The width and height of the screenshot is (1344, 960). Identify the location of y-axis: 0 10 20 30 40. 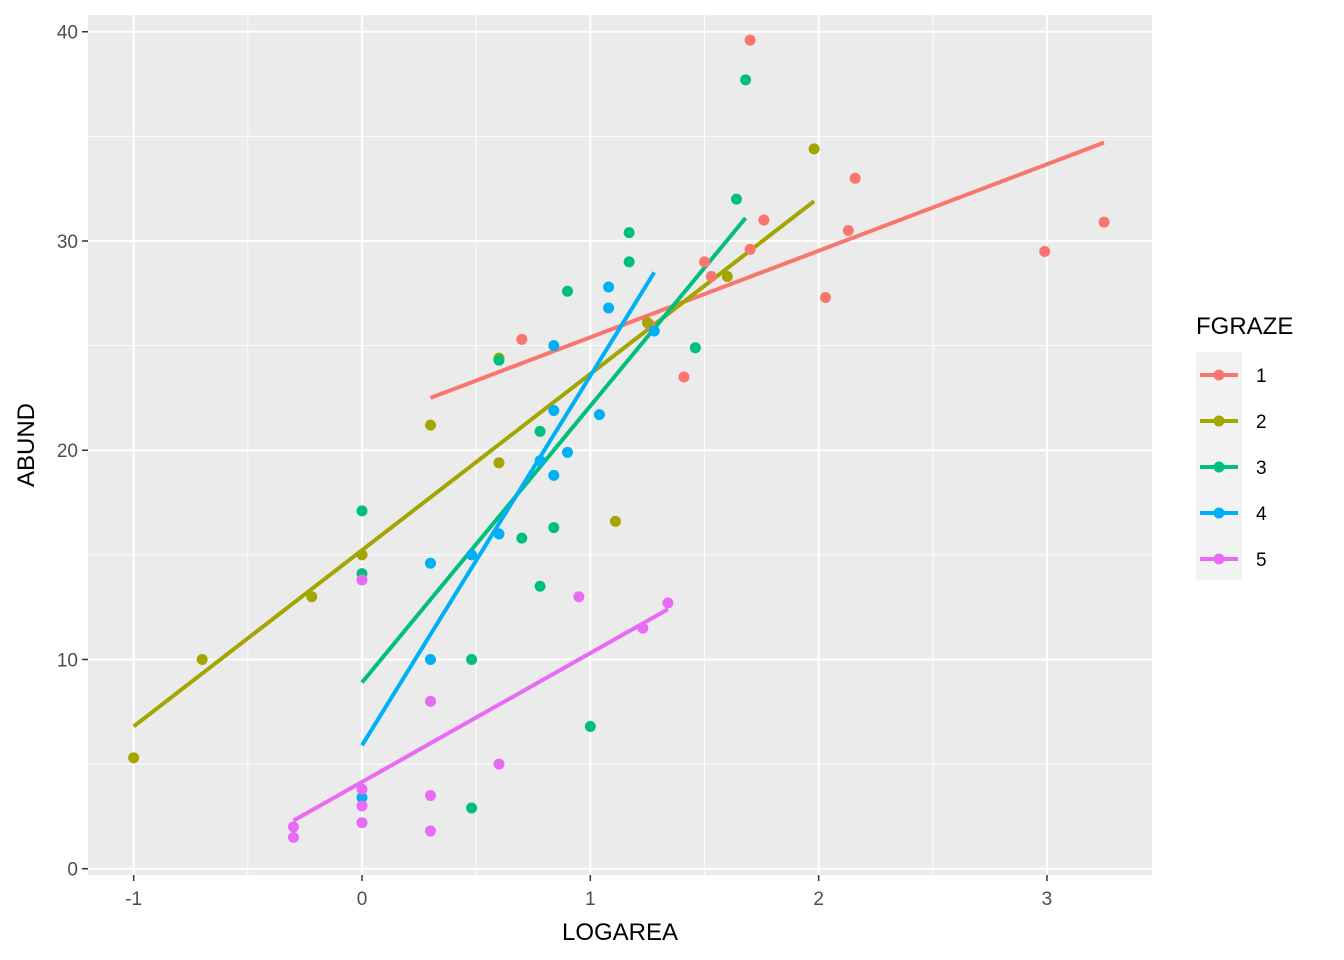
(72, 452).